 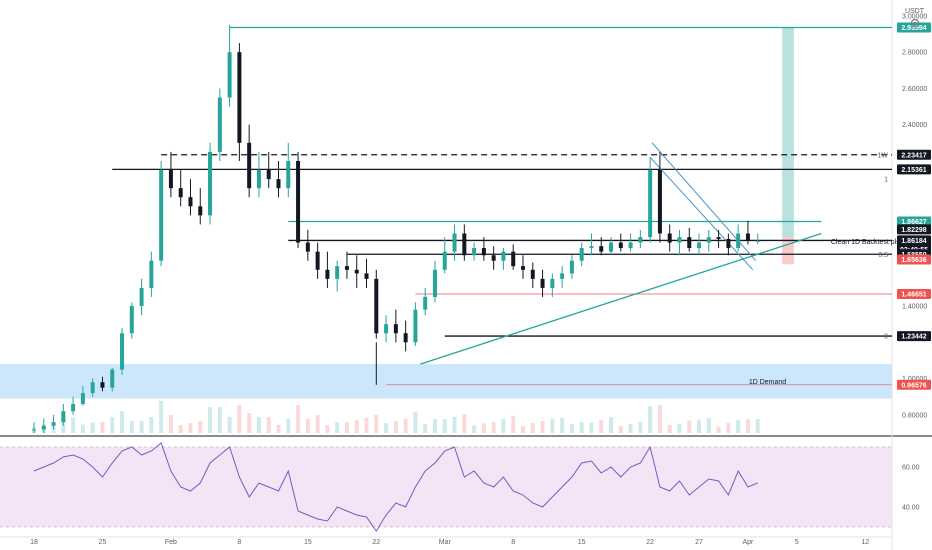 I want to click on time-tick-label: 5, so click(x=797, y=542).